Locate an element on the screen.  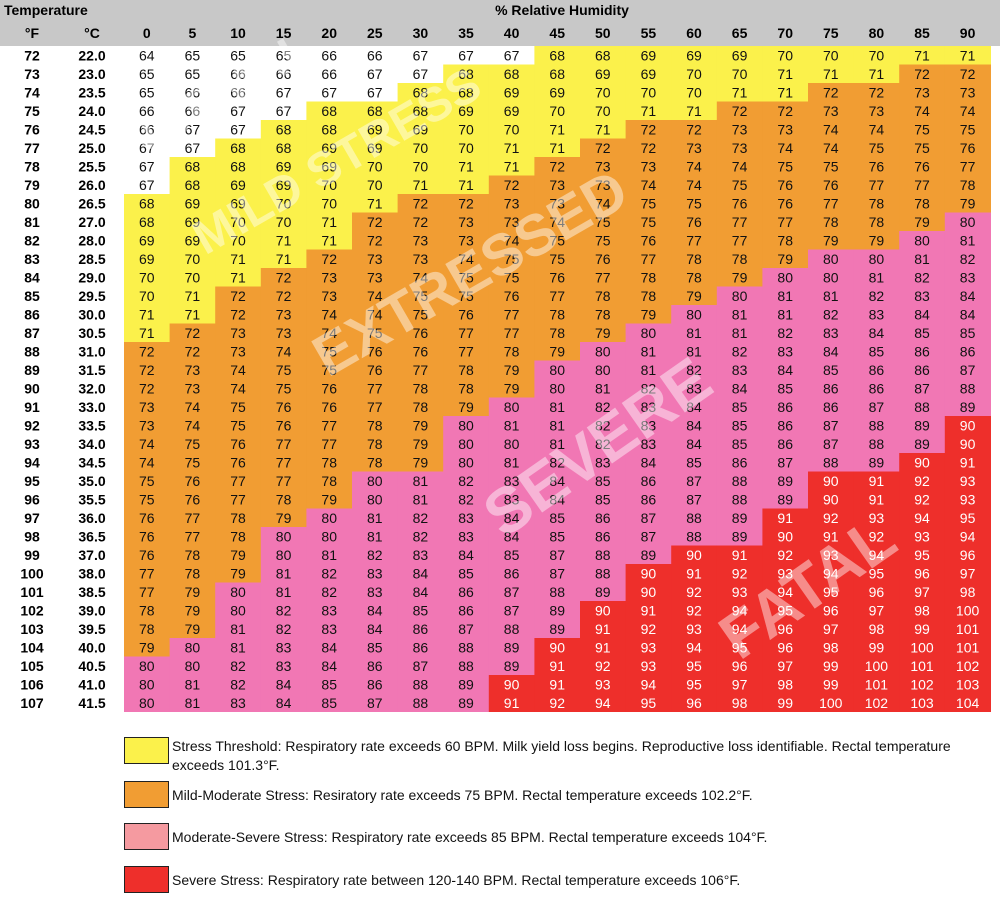
heatmap-cell-value: 71 is located at coordinates (512, 166).